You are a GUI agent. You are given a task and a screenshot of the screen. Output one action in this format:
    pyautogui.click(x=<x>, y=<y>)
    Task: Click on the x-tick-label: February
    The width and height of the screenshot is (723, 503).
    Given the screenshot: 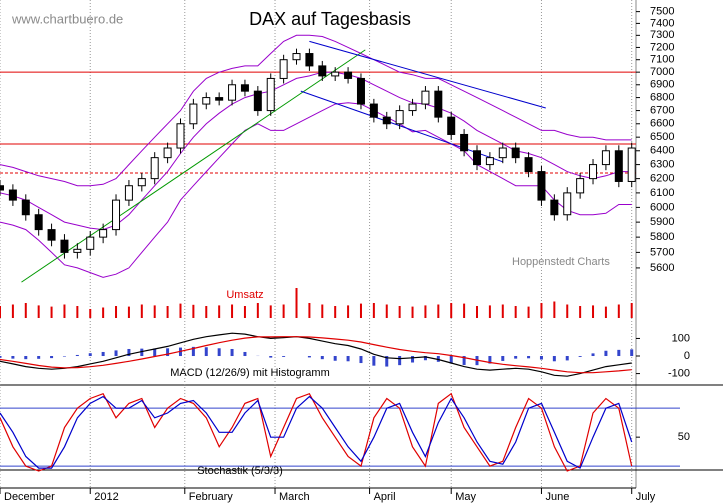 What is the action you would take?
    pyautogui.click(x=211, y=497)
    